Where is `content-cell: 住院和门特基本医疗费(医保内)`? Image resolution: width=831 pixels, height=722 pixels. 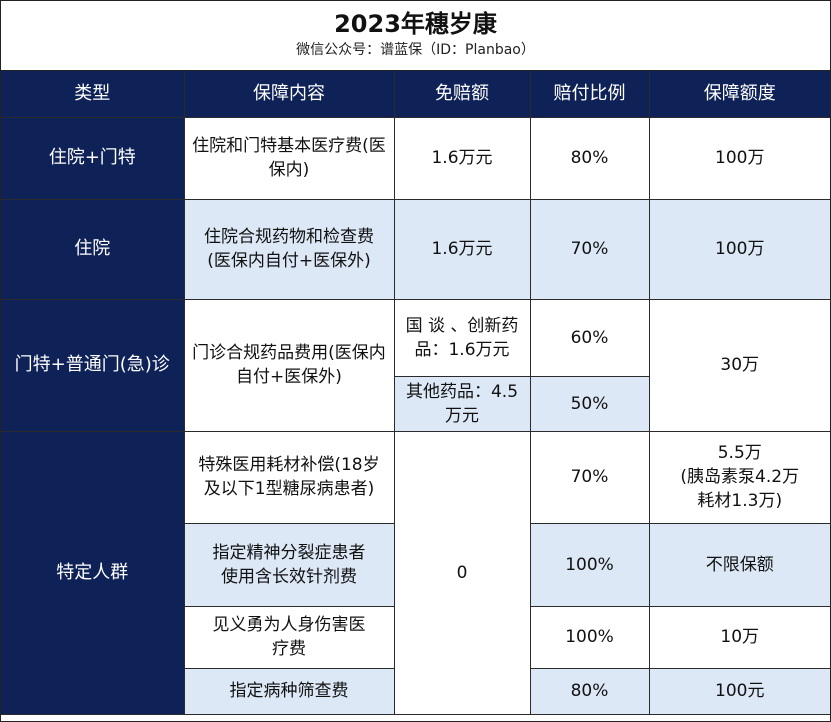
content-cell: 住院和门特基本医疗费(医保内) is located at coordinates (289, 158).